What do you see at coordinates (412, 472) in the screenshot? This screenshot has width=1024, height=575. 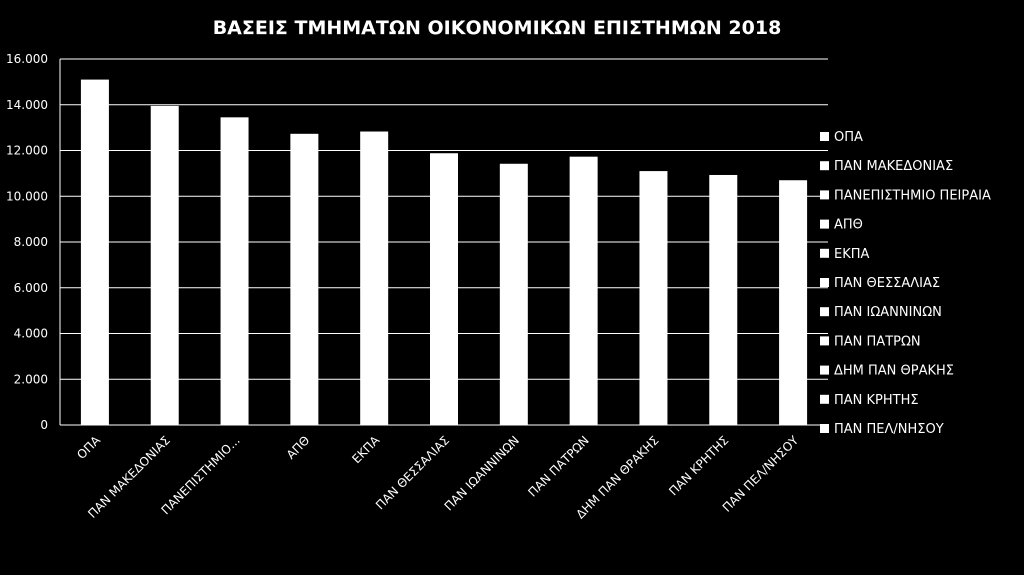 I see `x-category-label: ΠΑΝ ΘΕΣΣΑΛΙΑΣ` at bounding box center [412, 472].